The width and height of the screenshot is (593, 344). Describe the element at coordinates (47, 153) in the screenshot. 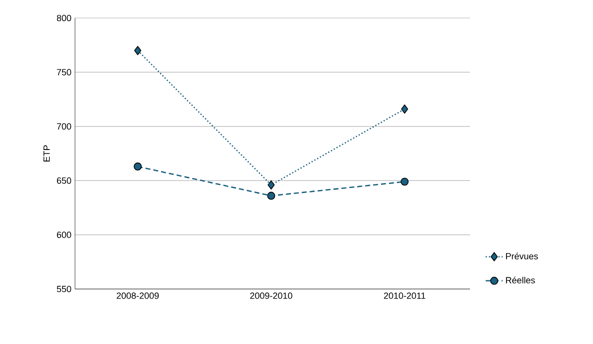

I see `y-axis-title: ETP` at that location.